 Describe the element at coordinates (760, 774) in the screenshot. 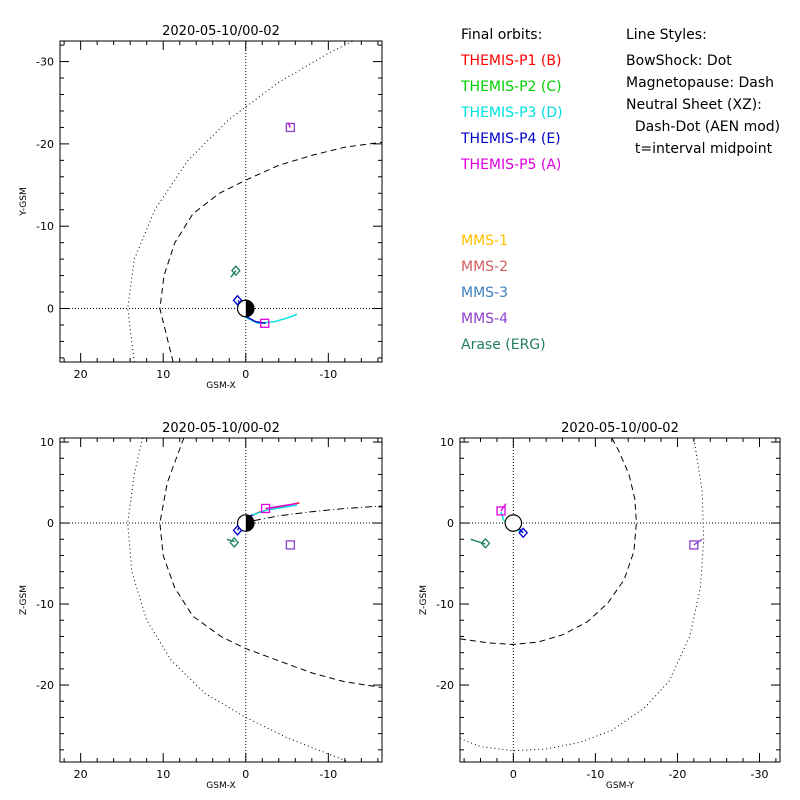

I see `x-tick-label: -30` at that location.